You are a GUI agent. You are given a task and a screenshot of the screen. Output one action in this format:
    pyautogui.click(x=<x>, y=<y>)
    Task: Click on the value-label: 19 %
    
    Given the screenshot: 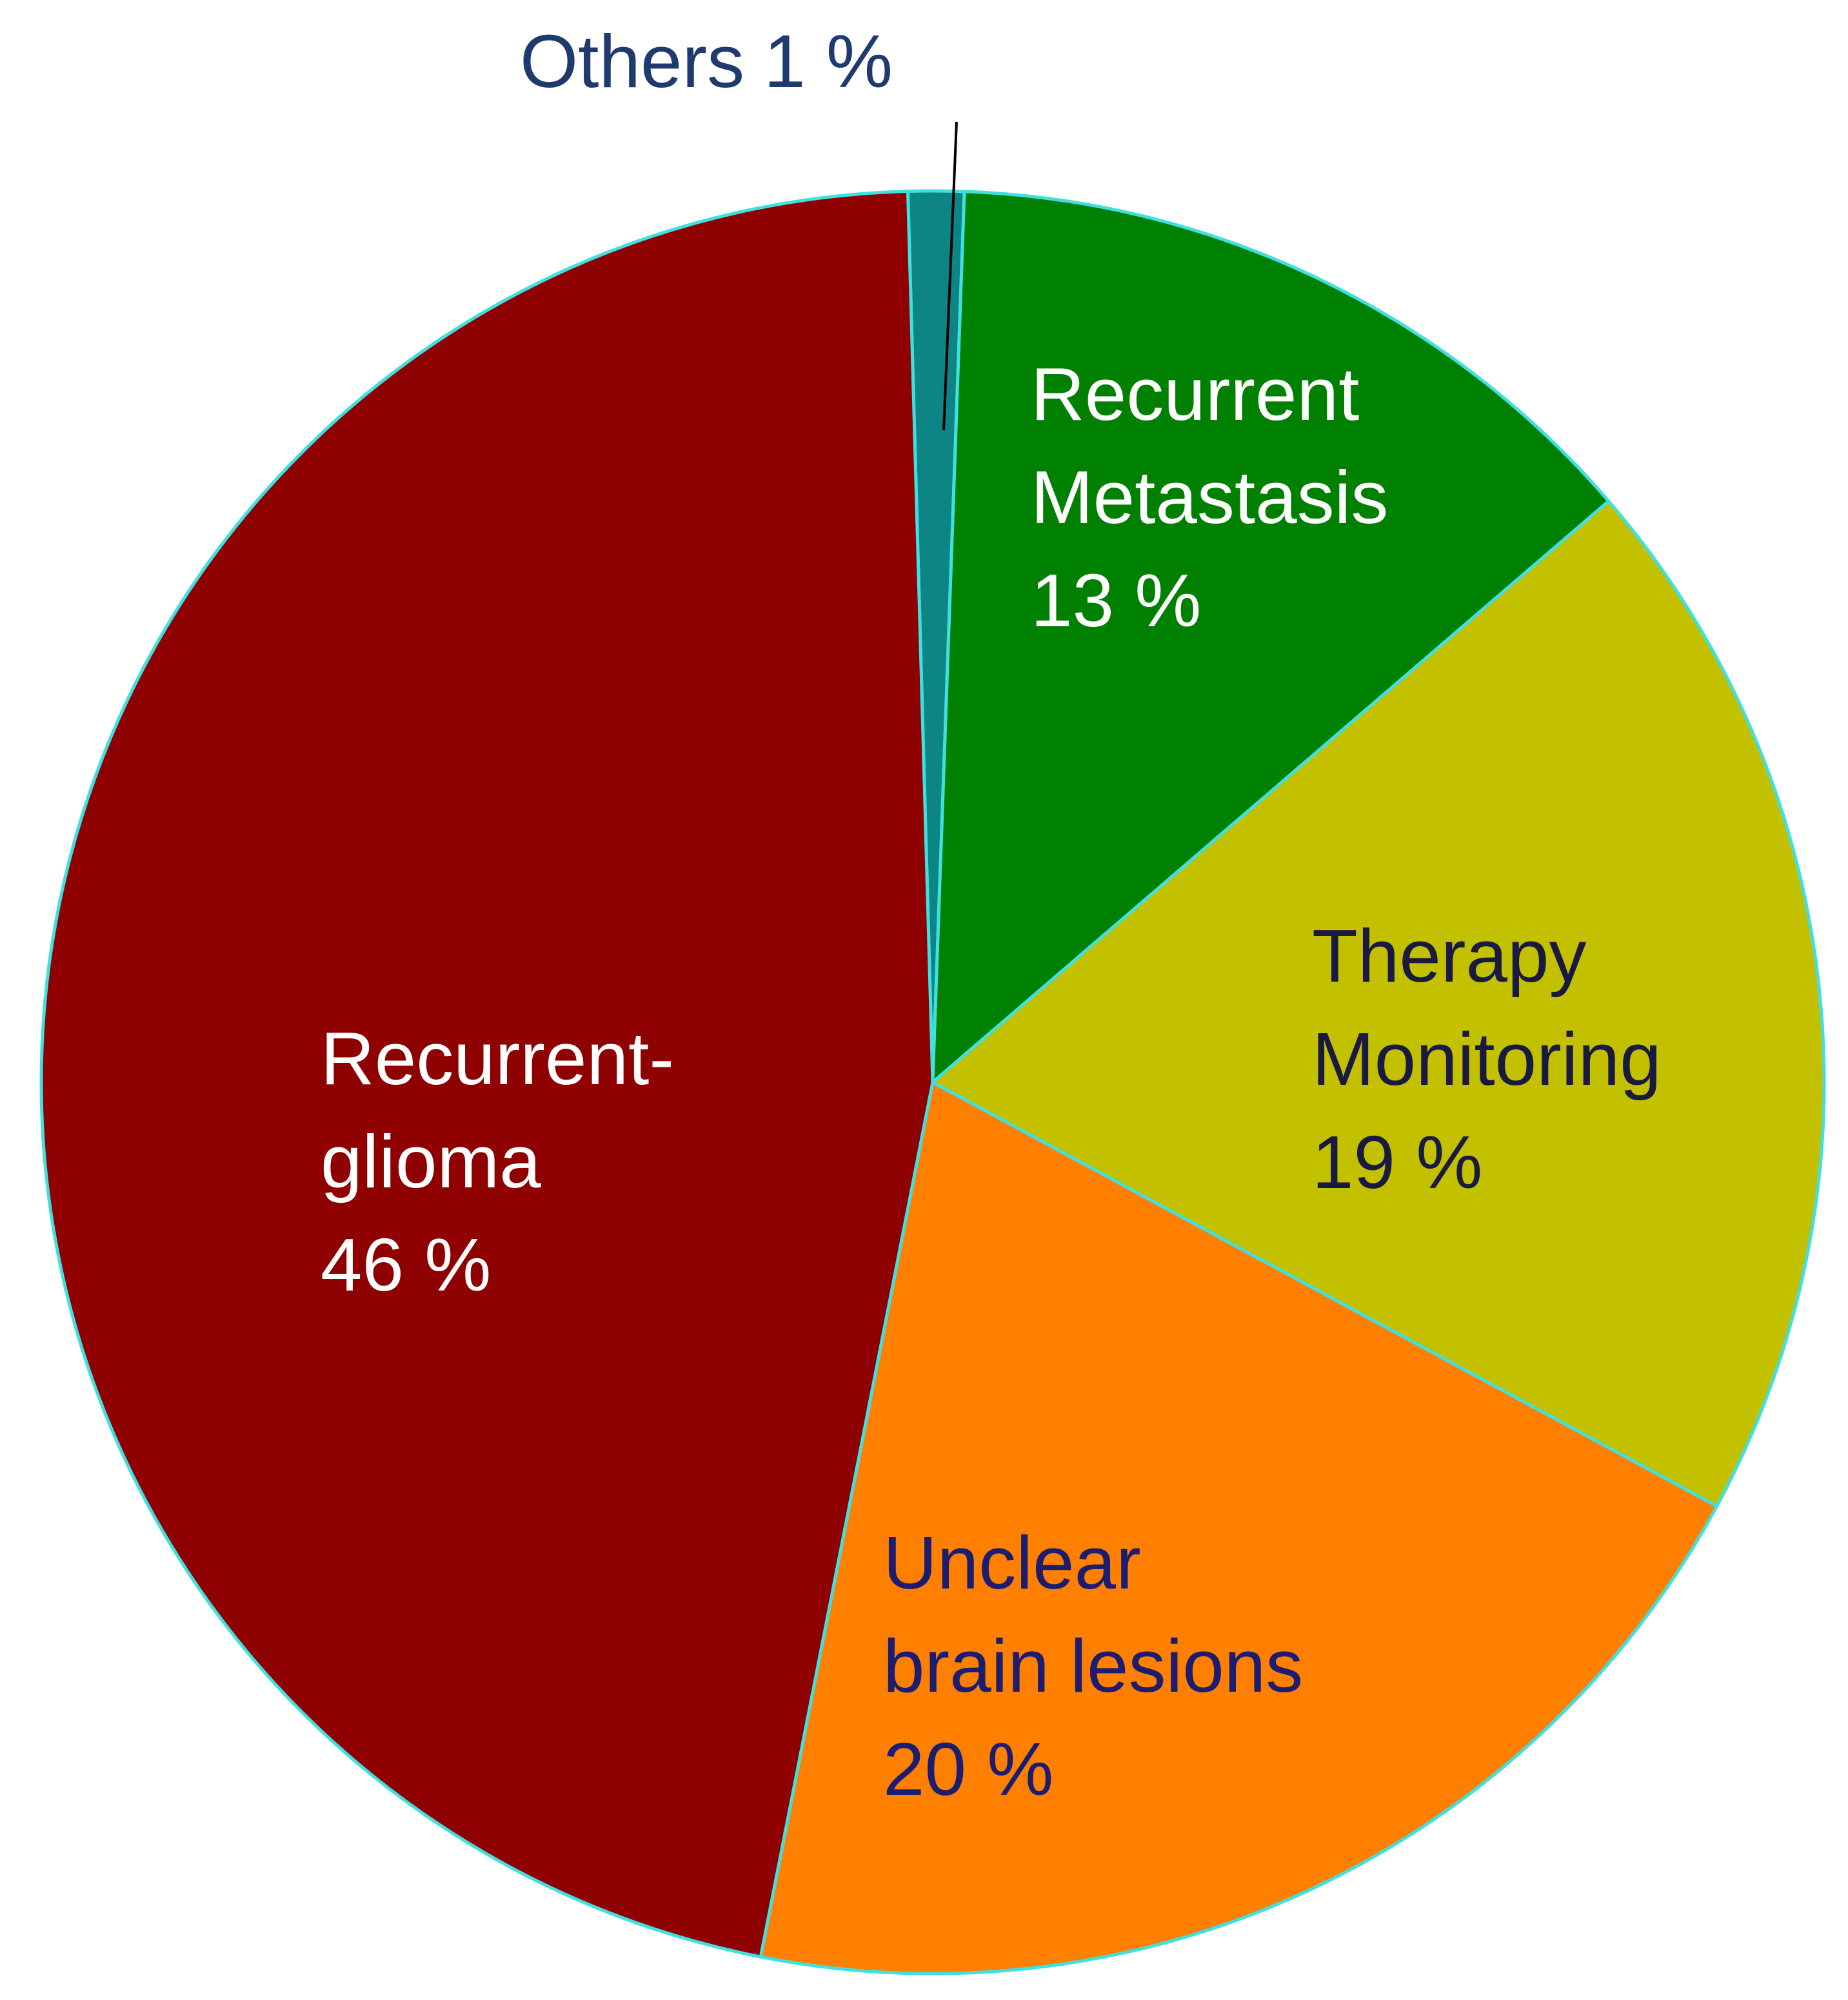 What is the action you would take?
    pyautogui.click(x=1397, y=1162)
    